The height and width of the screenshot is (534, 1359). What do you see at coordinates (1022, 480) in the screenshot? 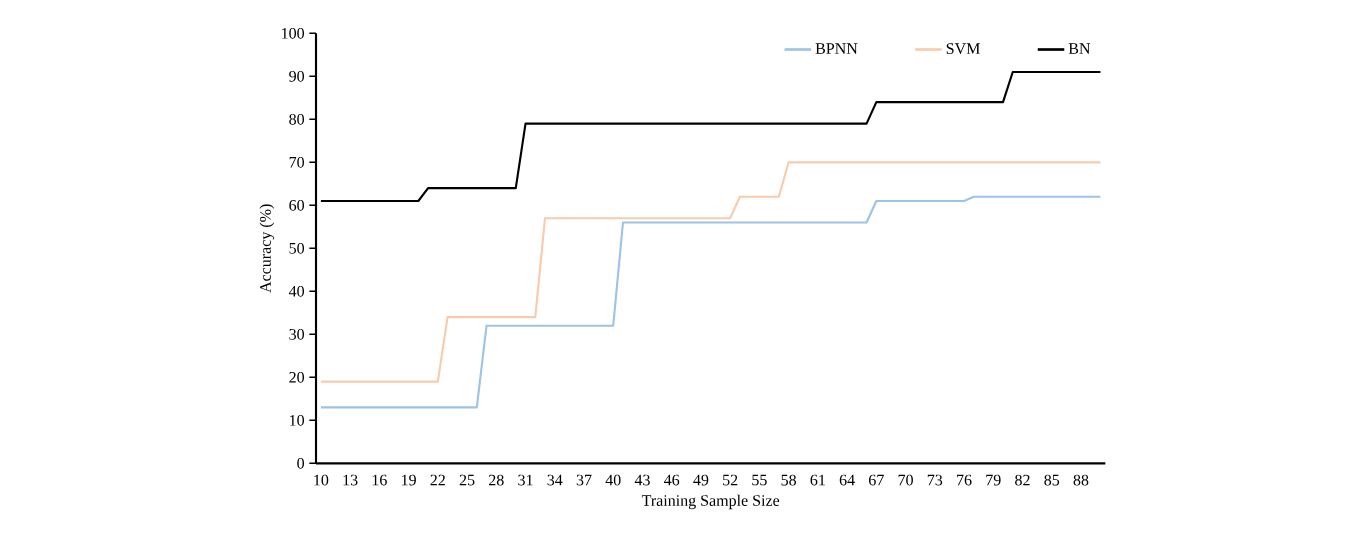
I see `x-tick-label: 82` at bounding box center [1022, 480].